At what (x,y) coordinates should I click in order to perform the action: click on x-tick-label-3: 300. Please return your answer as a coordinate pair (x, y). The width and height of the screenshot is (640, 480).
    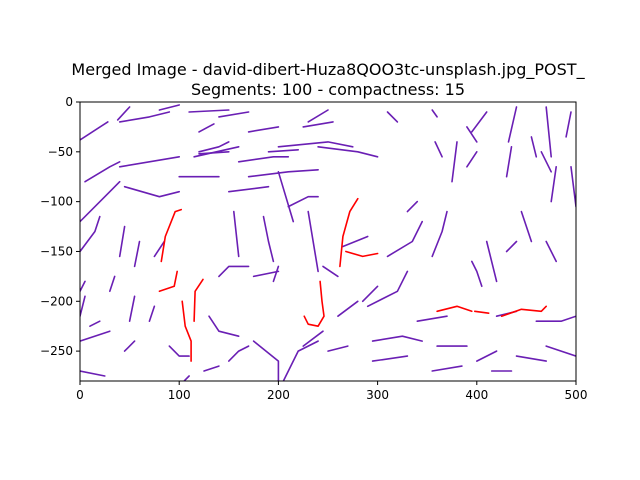
    Looking at the image, I should click on (377, 395).